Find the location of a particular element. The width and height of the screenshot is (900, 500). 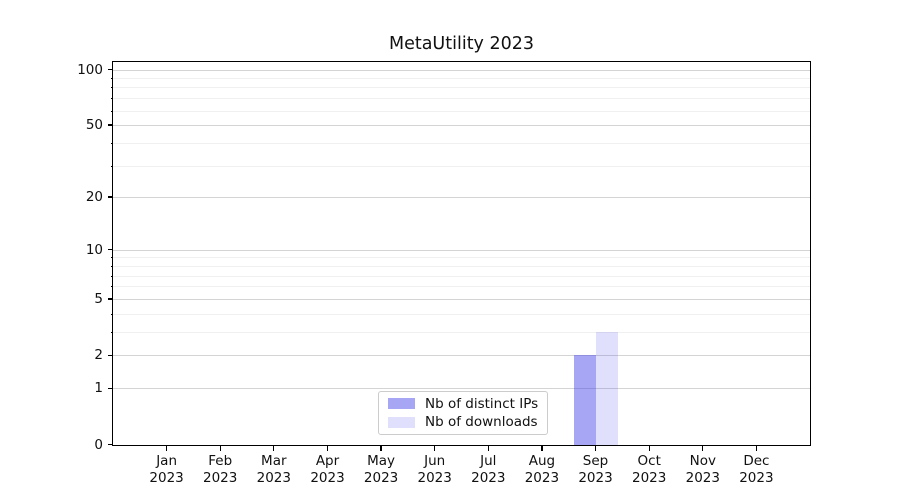

x-axis-tick-label: Nov 2023 is located at coordinates (703, 470).